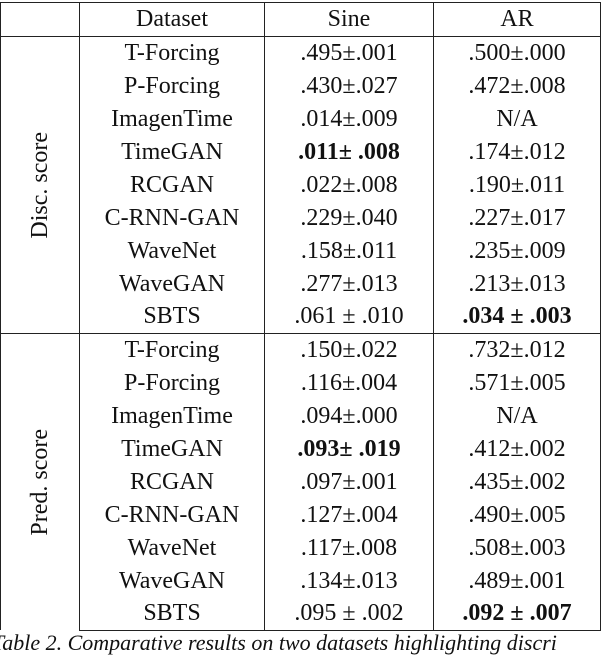 Image resolution: width=616 pixels, height=666 pixels. I want to click on table-row: WaveGAN .277±.013.213±.013, so click(301, 284).